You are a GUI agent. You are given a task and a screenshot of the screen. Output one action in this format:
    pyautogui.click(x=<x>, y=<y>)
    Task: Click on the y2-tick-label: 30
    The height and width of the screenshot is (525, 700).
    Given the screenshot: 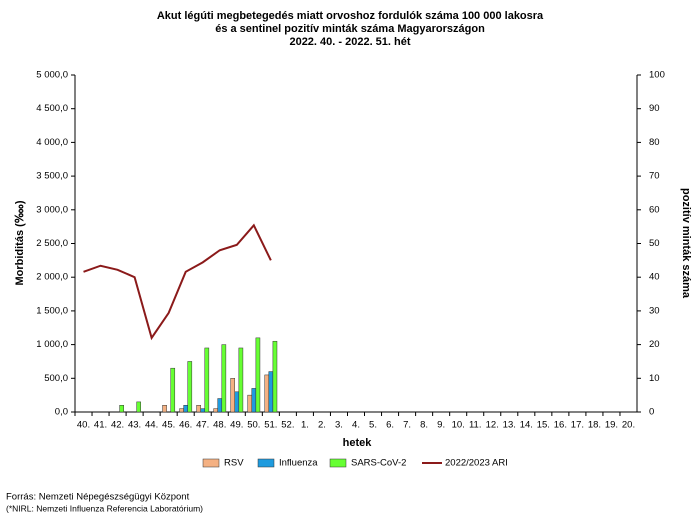 What is the action you would take?
    pyautogui.click(x=654, y=310)
    